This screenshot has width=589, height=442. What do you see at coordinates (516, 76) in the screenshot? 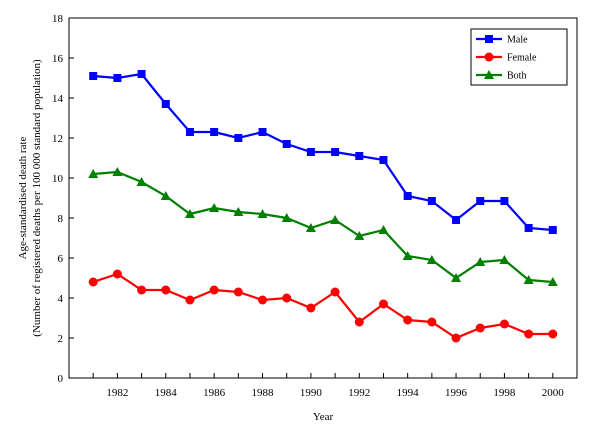
I see `legend-label-both: Both` at bounding box center [516, 76].